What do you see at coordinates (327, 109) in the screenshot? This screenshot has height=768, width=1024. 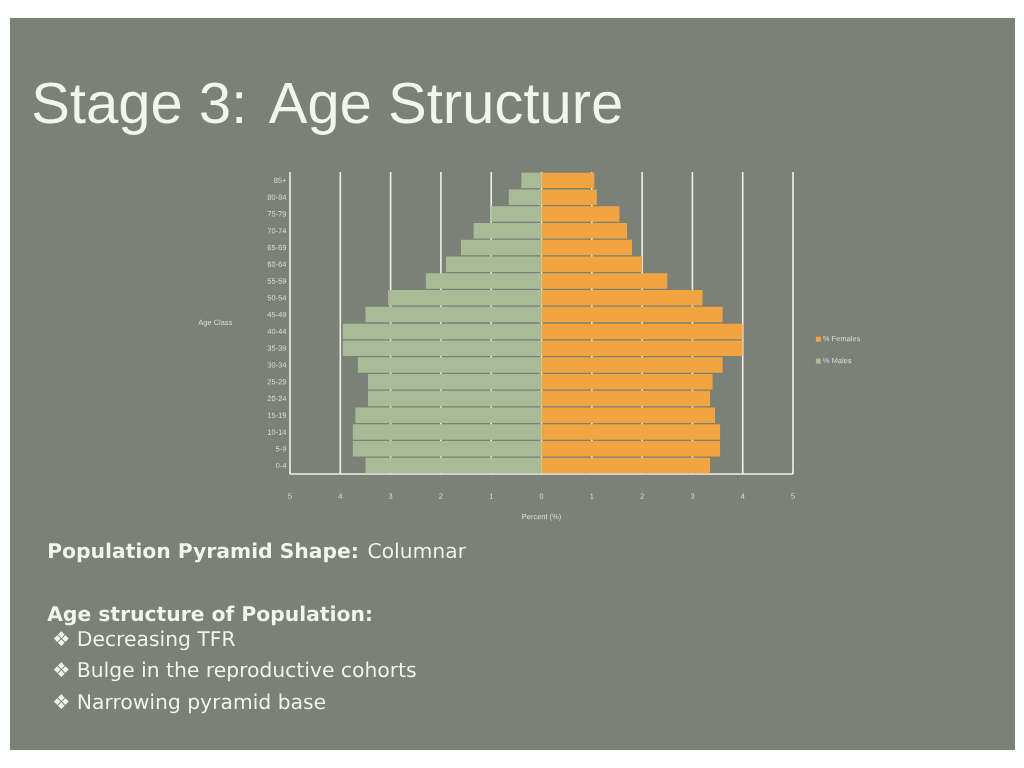 I see `chart-title: Stage 3: Age Structure` at bounding box center [327, 109].